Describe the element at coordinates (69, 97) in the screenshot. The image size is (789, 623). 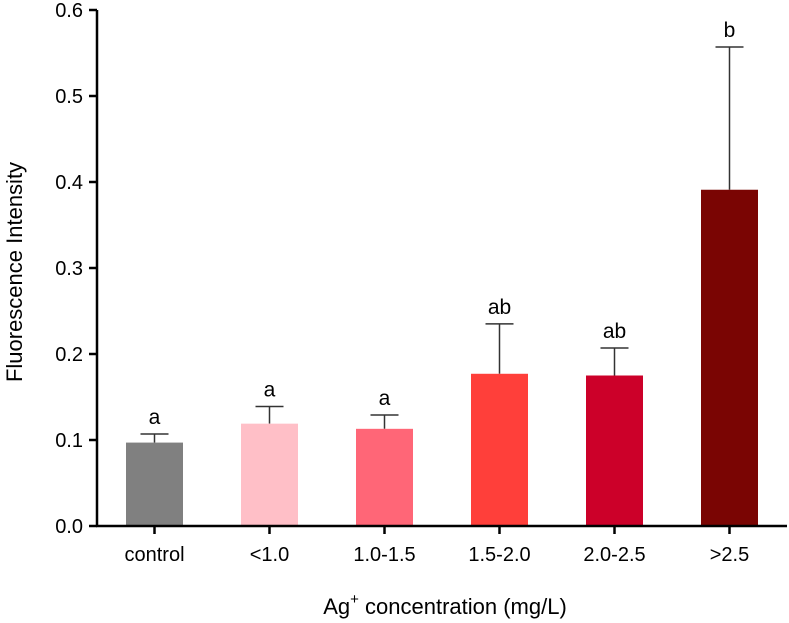
I see `y-tick-label: 0.5` at that location.